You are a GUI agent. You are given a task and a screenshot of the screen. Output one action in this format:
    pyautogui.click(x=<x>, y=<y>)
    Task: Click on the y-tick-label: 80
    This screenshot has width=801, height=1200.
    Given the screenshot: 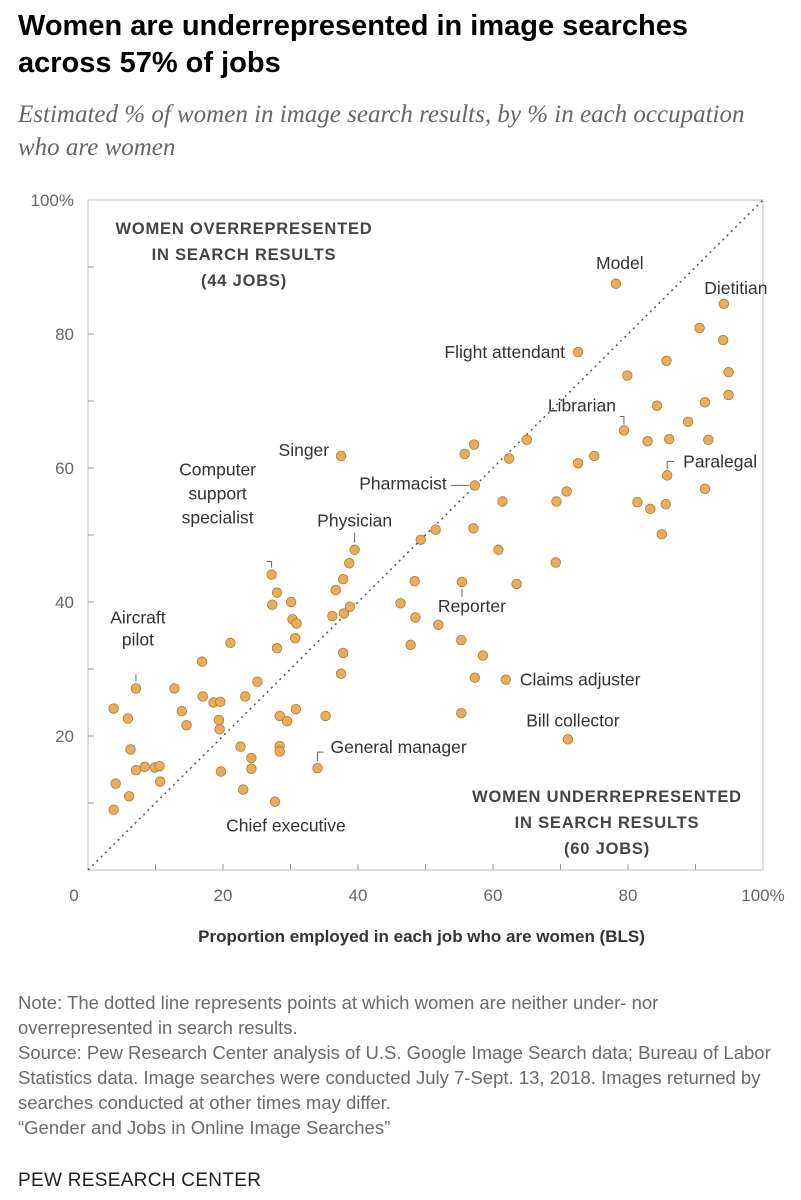 What is the action you would take?
    pyautogui.click(x=64, y=334)
    